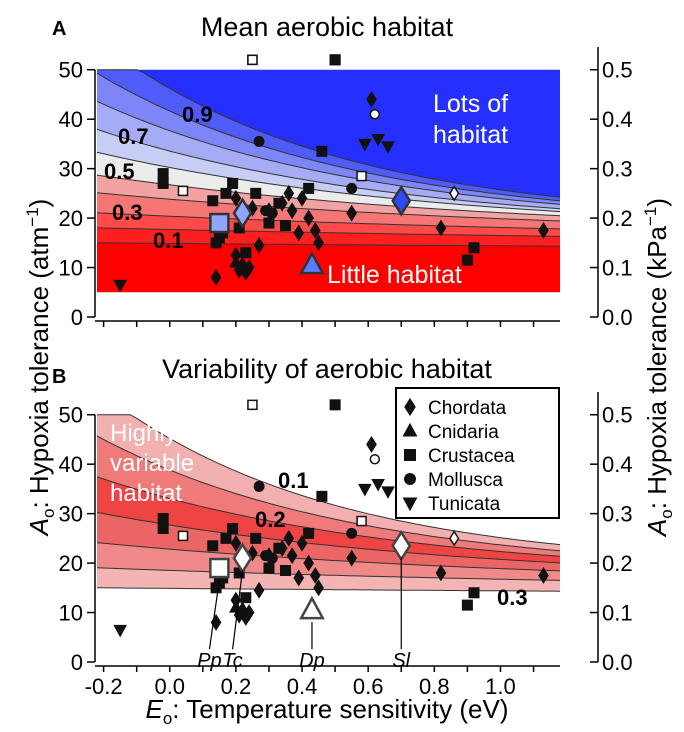 The width and height of the screenshot is (684, 732). Describe the element at coordinates (133, 136) in the screenshot. I see `contour-label-0-7: 0.7` at that location.